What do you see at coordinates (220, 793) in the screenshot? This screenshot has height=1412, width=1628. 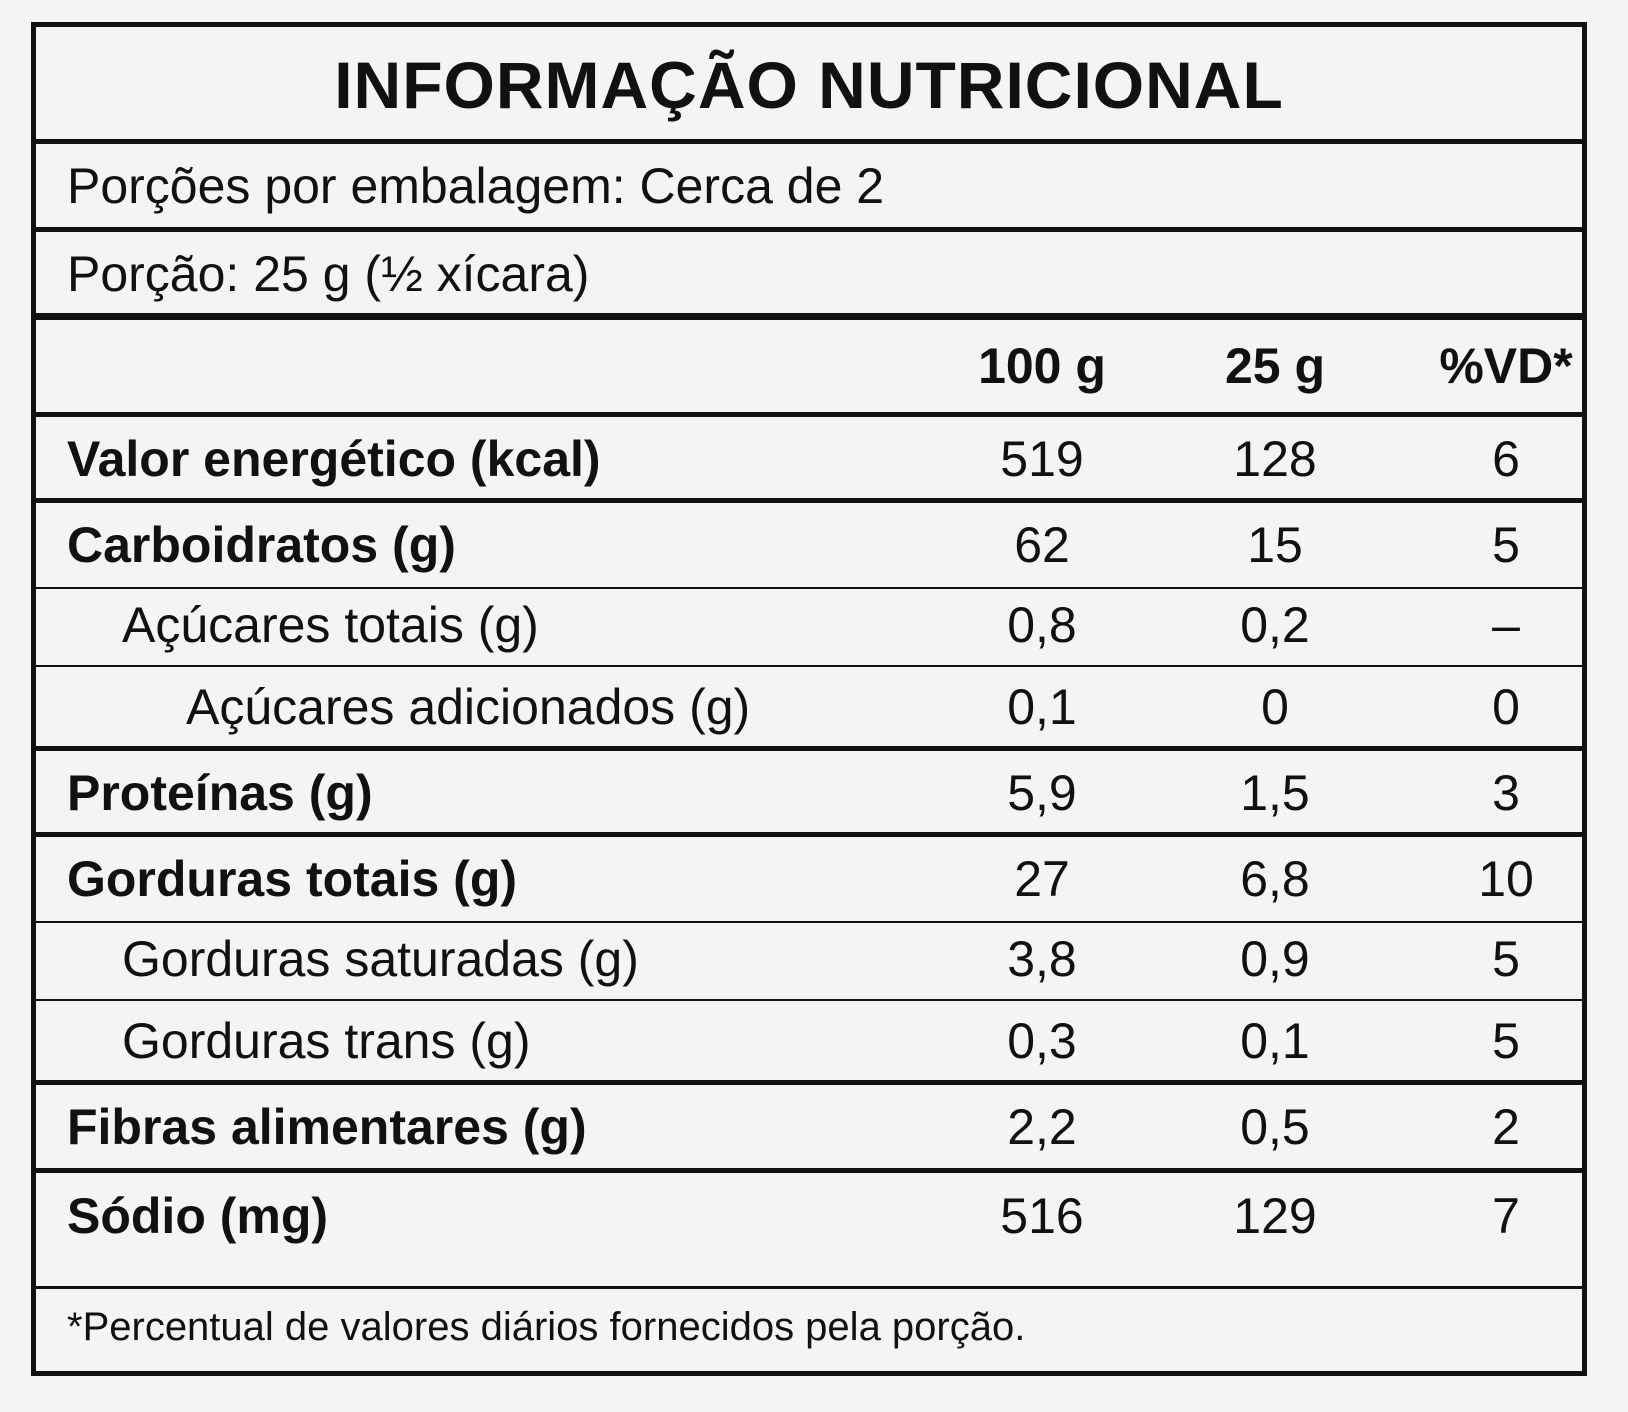 I see `nutrient-name: Proteínas (g)` at bounding box center [220, 793].